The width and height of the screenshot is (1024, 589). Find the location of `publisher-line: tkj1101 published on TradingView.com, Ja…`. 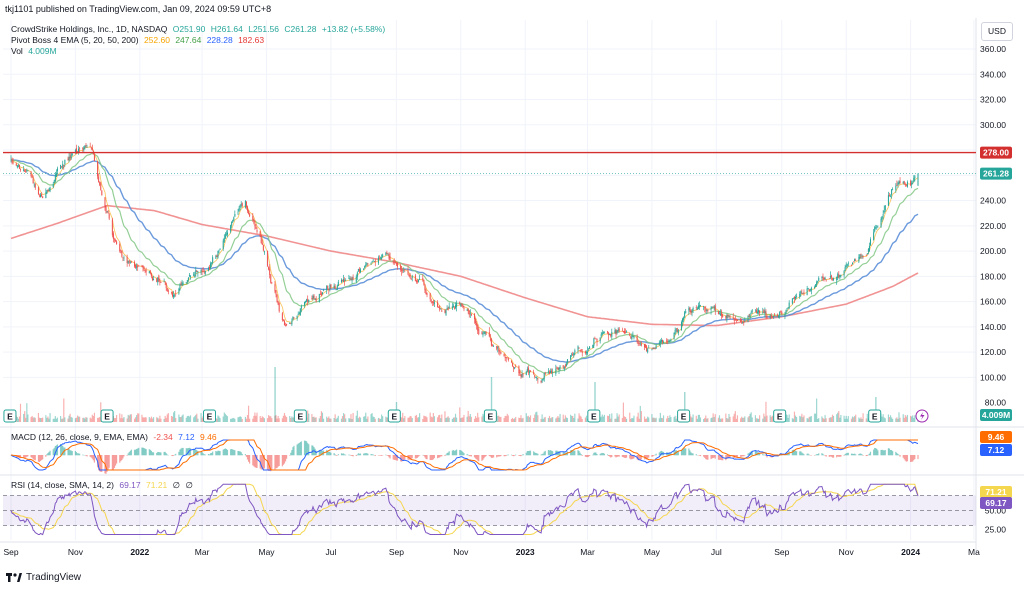

publisher-line: tkj1101 published on TradingView.com, Ja… is located at coordinates (138, 9).